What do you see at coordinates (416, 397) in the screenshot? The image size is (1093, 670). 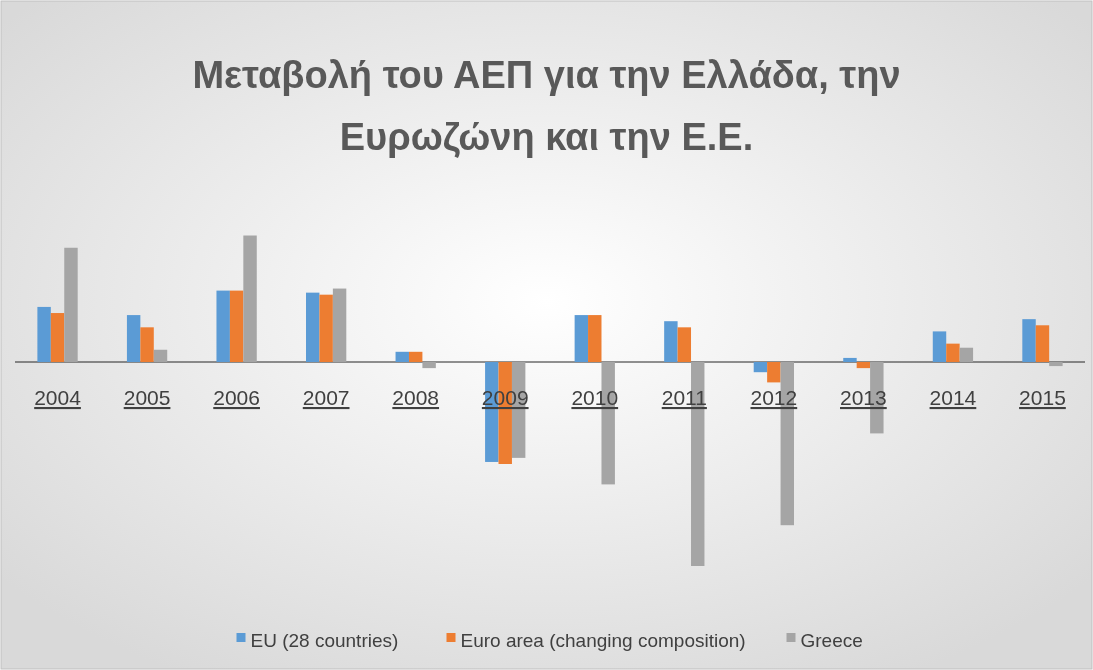 I see `x-tick-label: 2008` at bounding box center [416, 397].